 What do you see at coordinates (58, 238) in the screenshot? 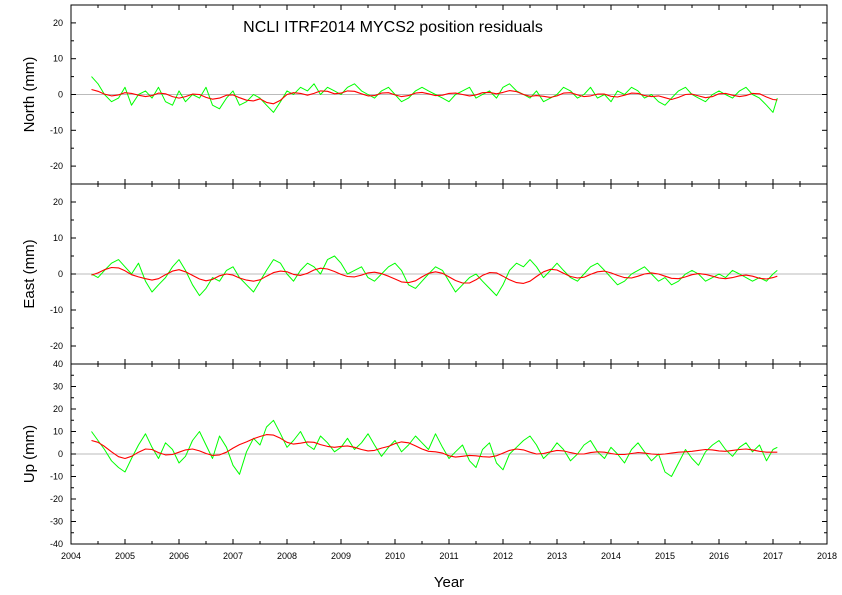
I see `east-y-tick-label: 10` at bounding box center [58, 238].